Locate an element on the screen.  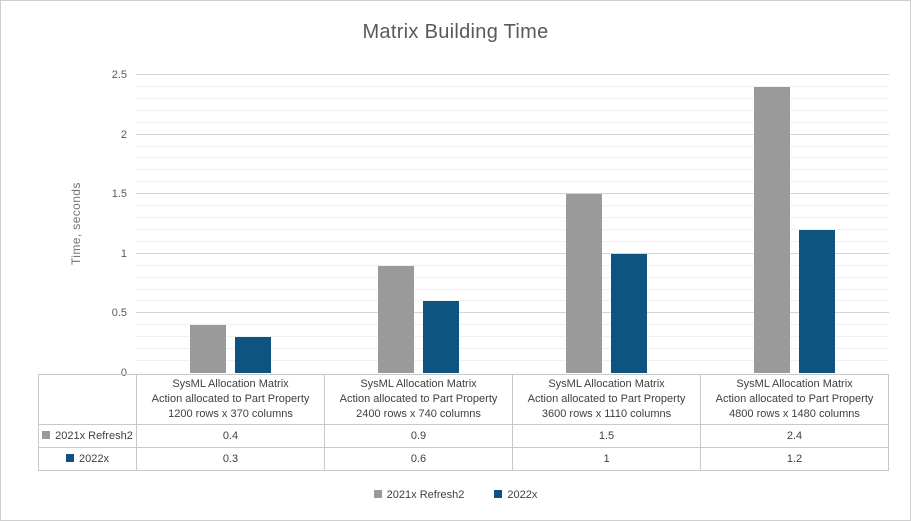
legend-label: 2022x is located at coordinates (522, 495).